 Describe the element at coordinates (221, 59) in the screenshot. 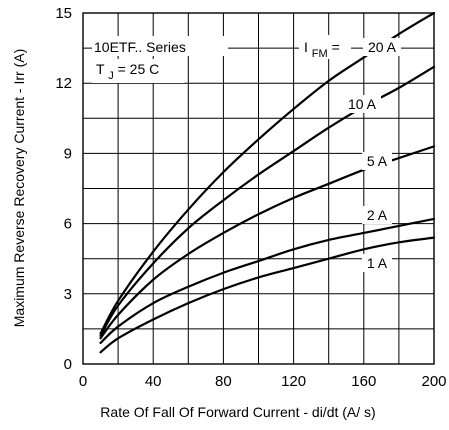

I see `chart-annotations: 10ETF.. Series T J = 25 C I FM =` at that location.